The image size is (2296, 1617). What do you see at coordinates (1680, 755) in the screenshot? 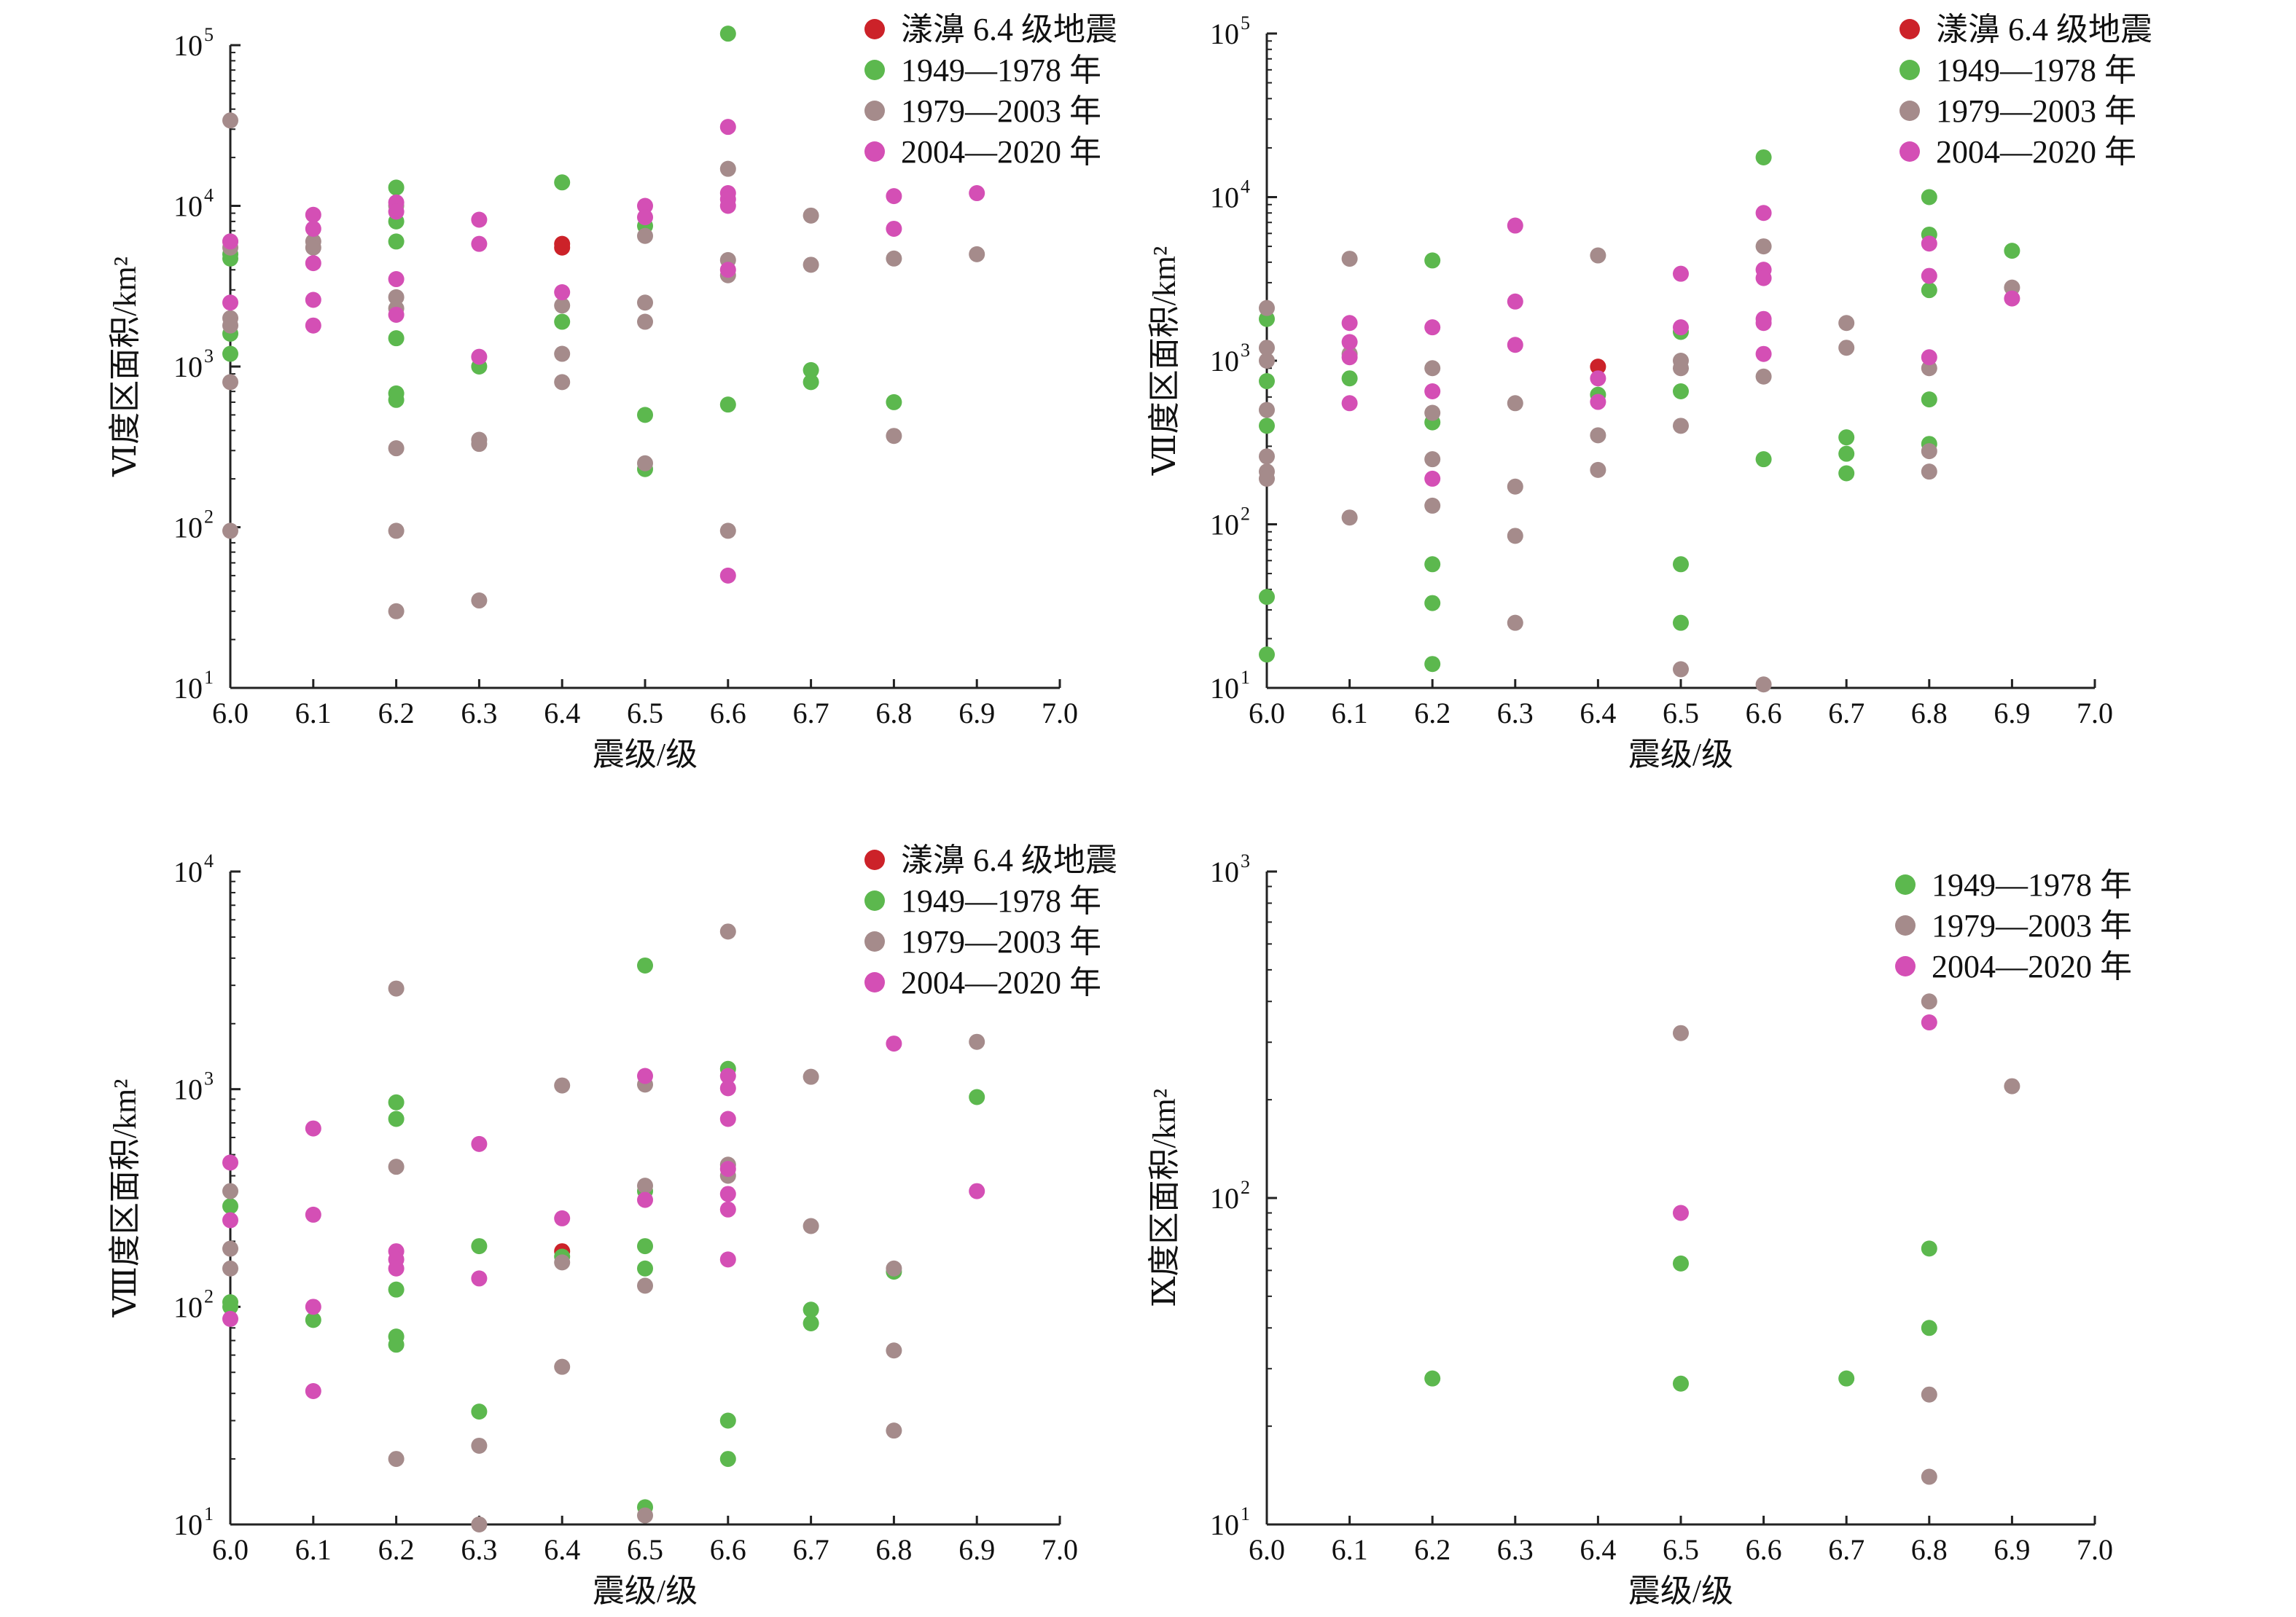
I see `x-axis-label: 震级/级` at bounding box center [1680, 755].